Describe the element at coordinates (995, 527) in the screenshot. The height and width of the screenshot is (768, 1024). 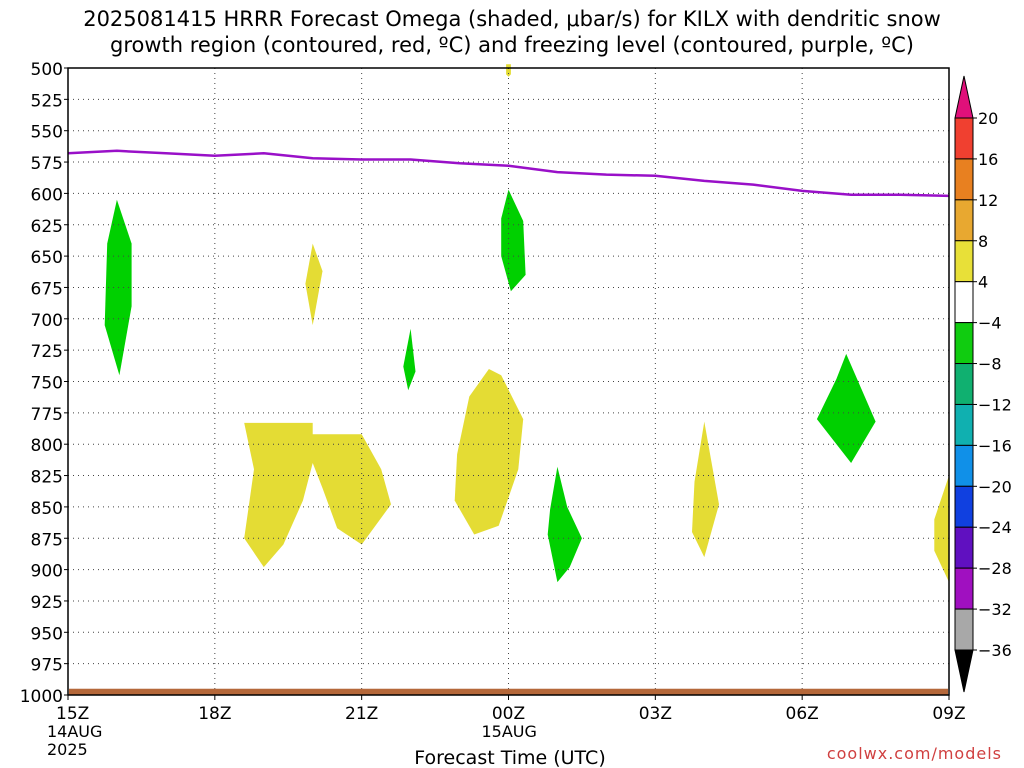
I see `colorbar-label-10: −24` at that location.